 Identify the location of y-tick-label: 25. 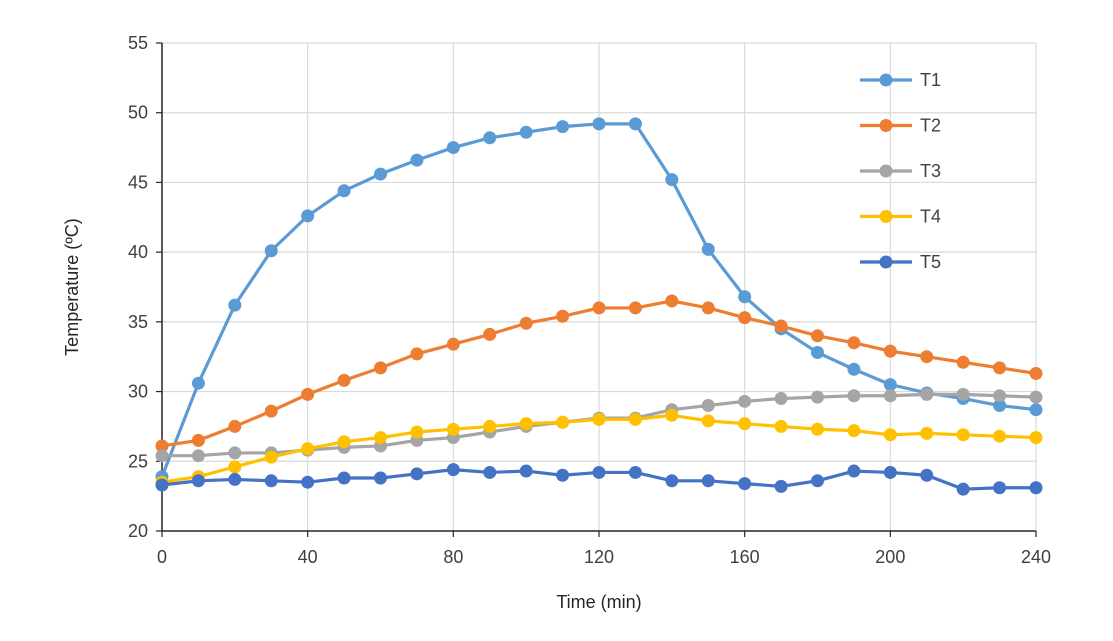
(138, 461).